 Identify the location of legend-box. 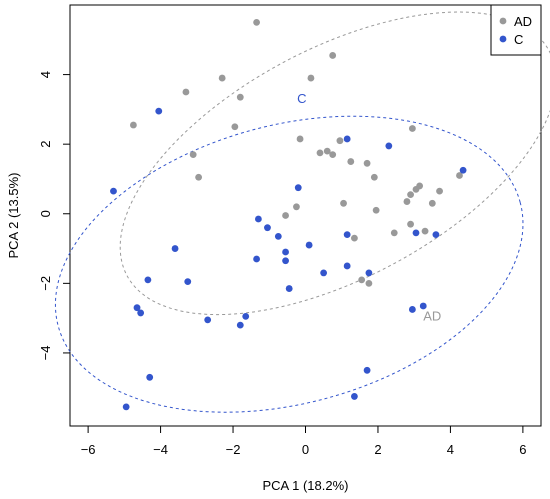
(516, 30).